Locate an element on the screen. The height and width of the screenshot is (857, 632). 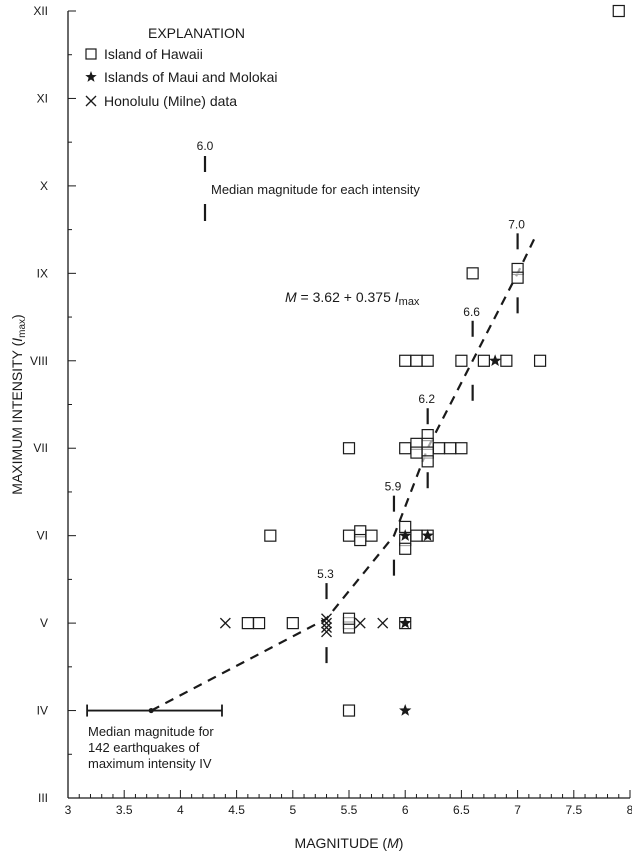
intensity-iv-median-dot is located at coordinates (151, 710).